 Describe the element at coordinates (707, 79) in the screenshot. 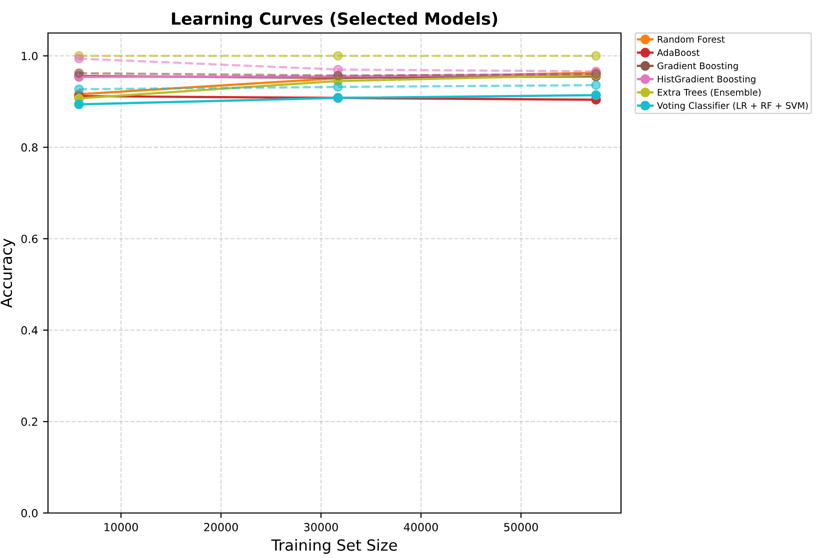

I see `legend-label: HistGradient Boosting` at that location.